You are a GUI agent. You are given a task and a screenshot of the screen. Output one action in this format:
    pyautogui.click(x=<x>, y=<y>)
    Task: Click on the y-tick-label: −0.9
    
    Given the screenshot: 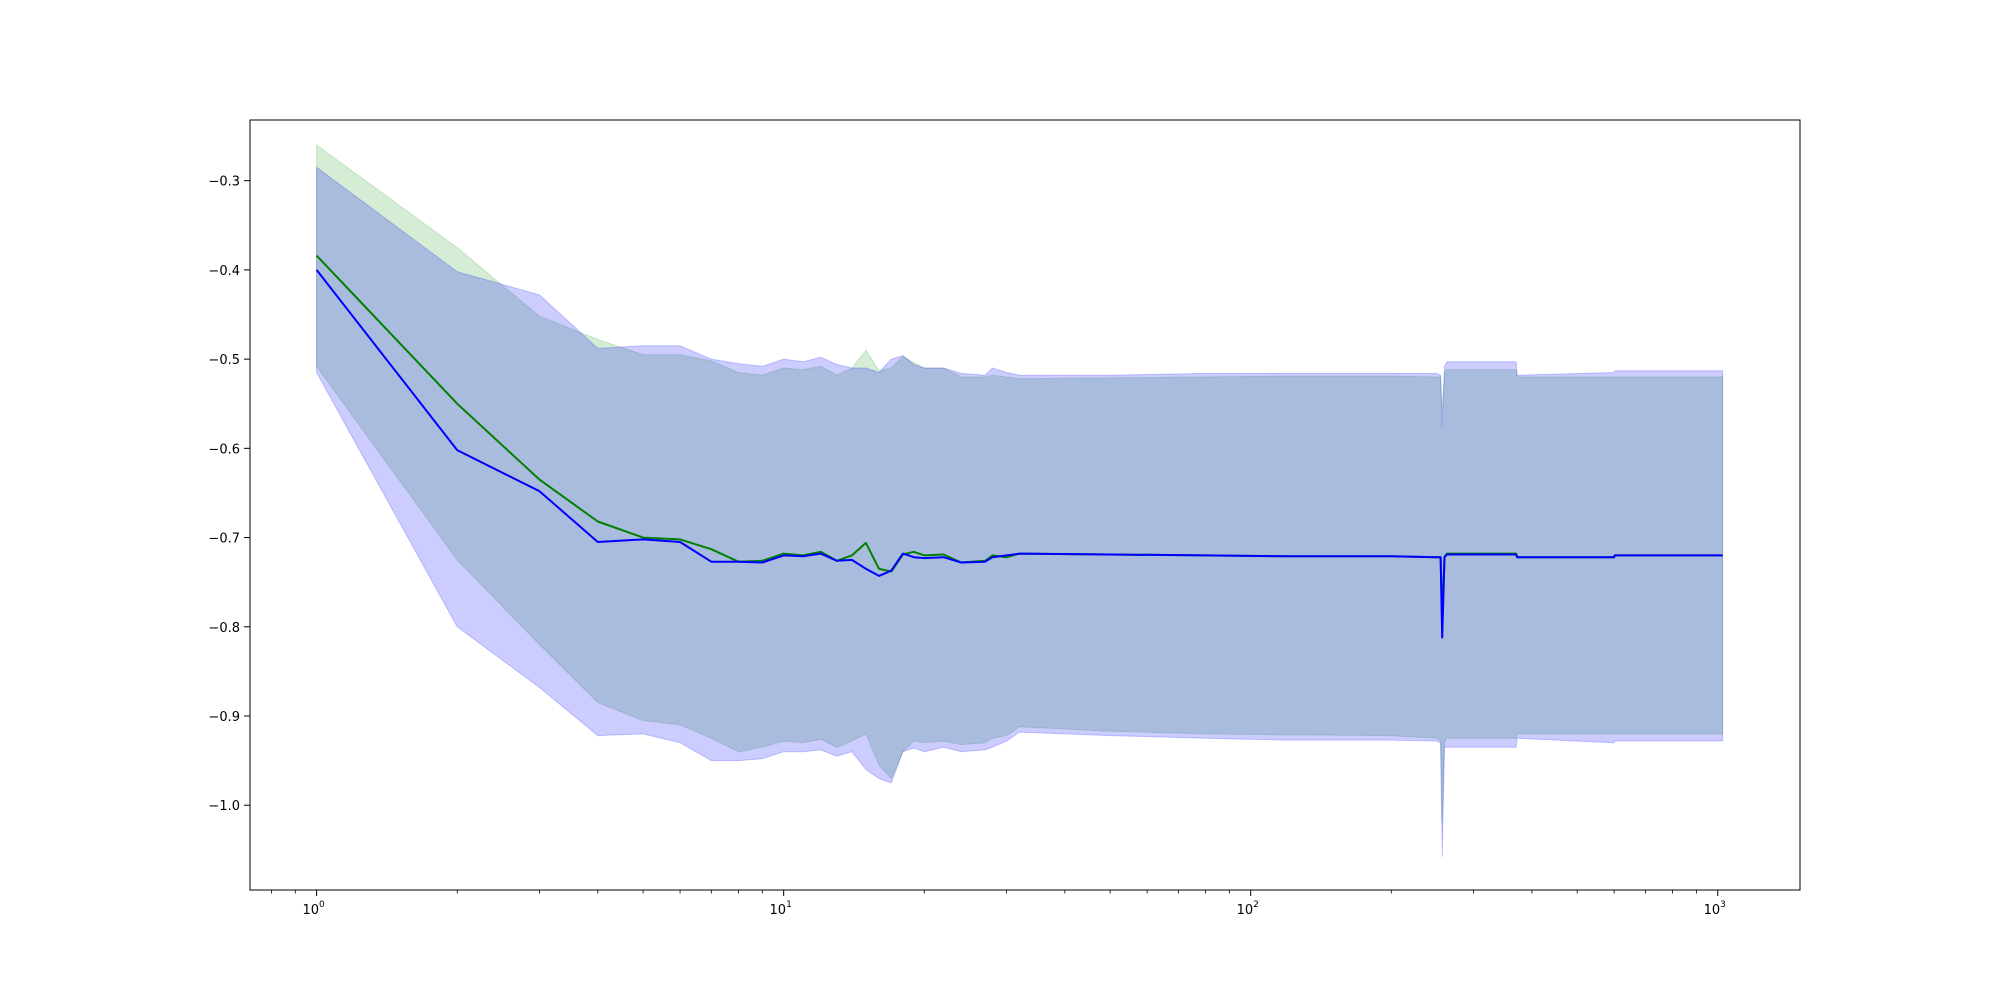 What is the action you would take?
    pyautogui.click(x=224, y=717)
    